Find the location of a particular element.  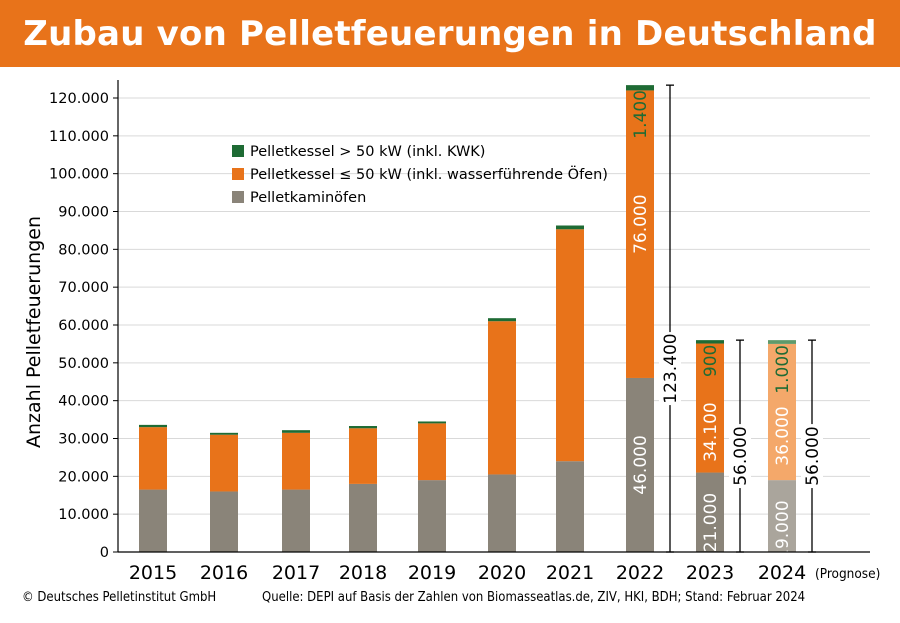

data-label: 19.000 is located at coordinates (783, 529).